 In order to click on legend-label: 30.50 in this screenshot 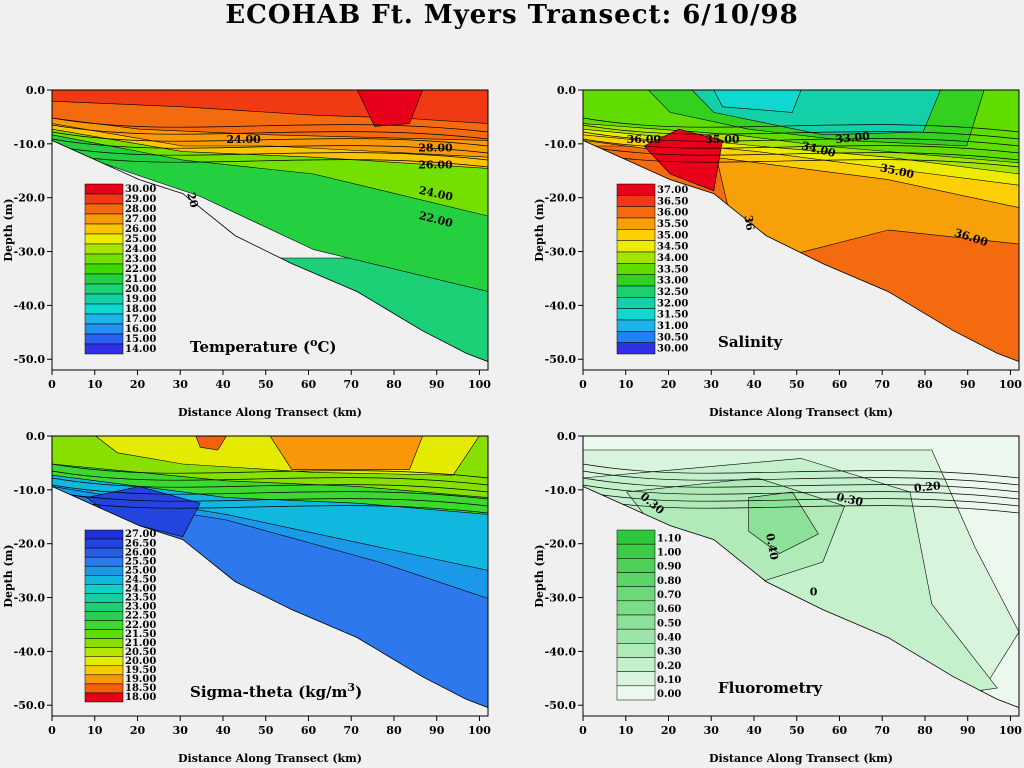, I will do `click(672, 337)`.